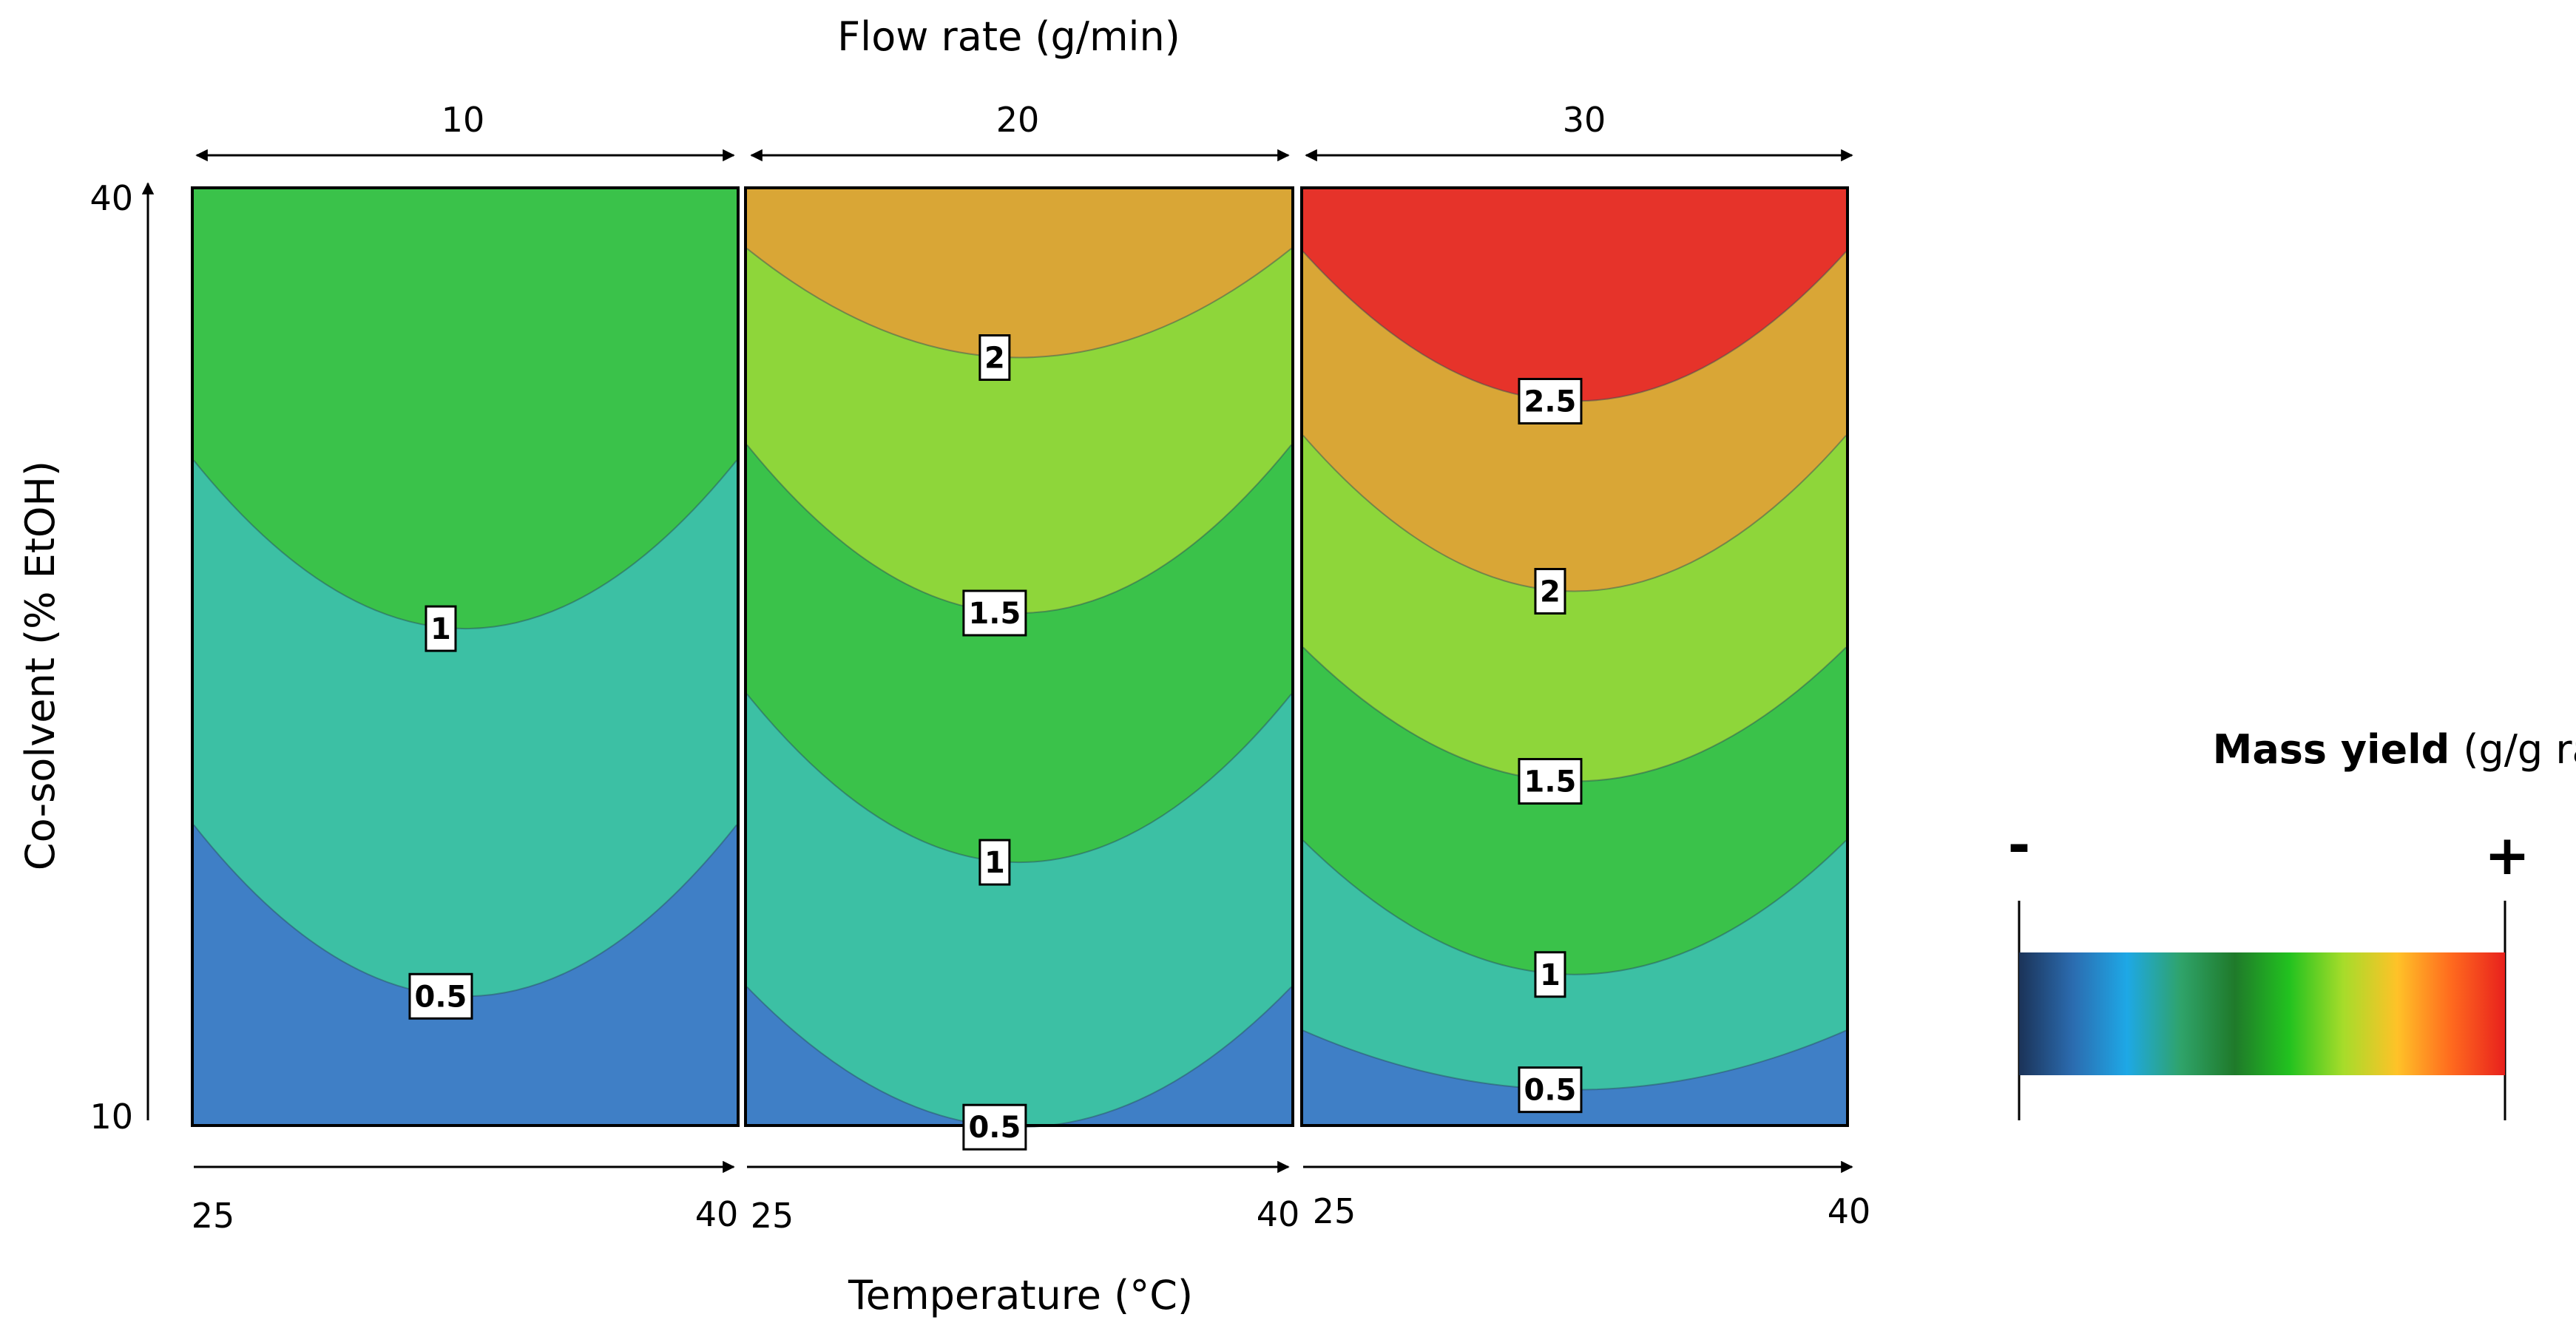  I want to click on contour-labels: 0.51, so click(440, 812).